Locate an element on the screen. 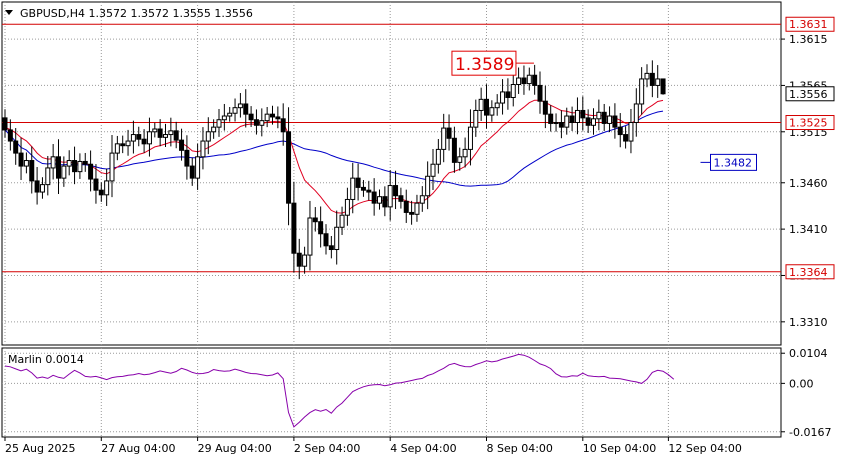 This screenshot has width=842, height=459. y-tick-label: 1.3615 is located at coordinates (808, 39).